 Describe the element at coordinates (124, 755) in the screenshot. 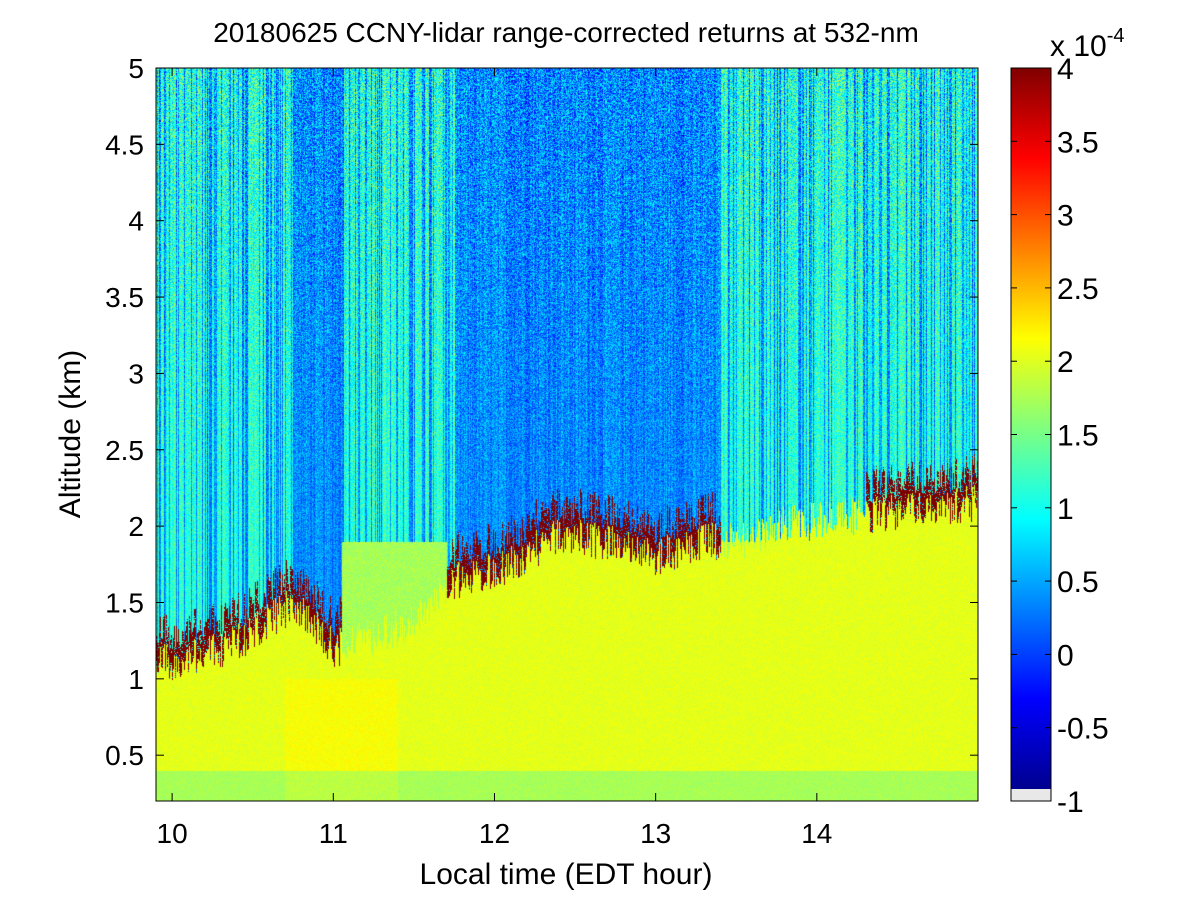

I see `y-tick-label: 0.5` at that location.